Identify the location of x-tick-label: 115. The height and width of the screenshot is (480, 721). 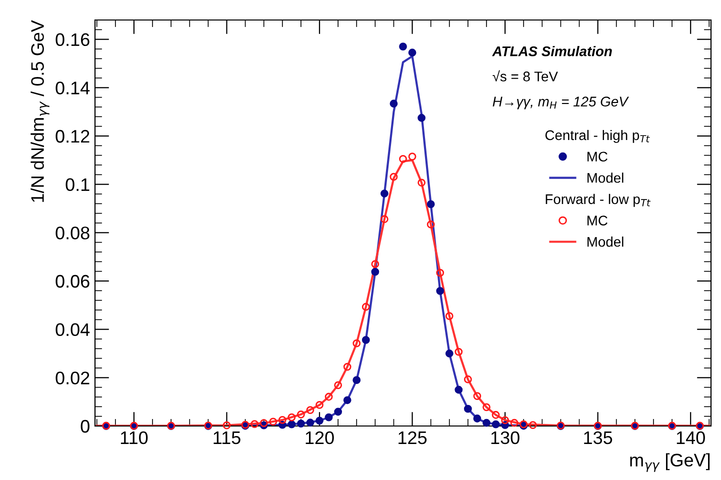
(227, 438).